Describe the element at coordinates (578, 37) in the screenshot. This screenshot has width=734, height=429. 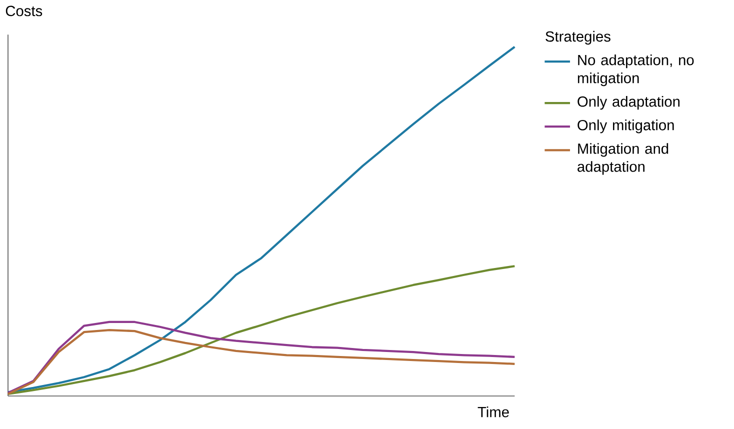
I see `legend-title: Strategies` at that location.